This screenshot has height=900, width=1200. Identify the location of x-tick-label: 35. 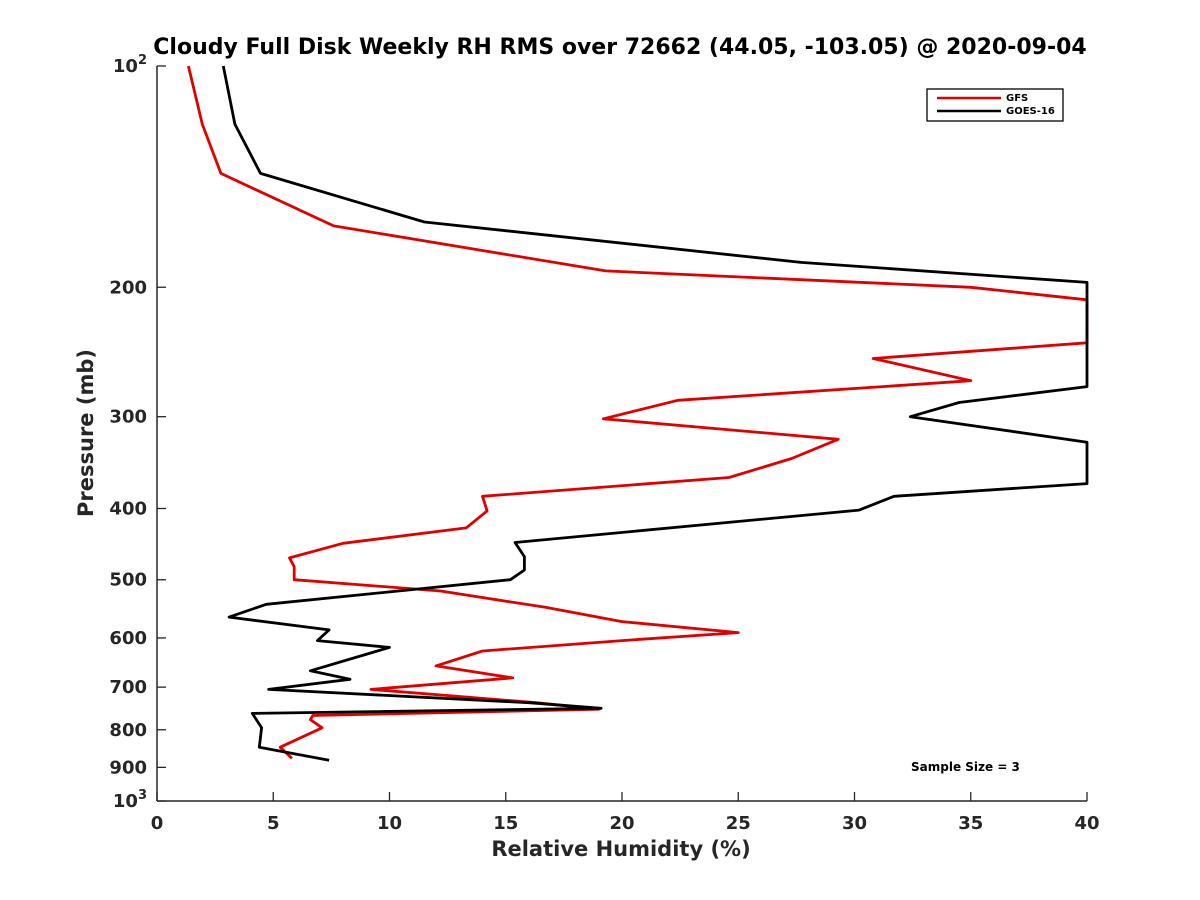
(970, 823).